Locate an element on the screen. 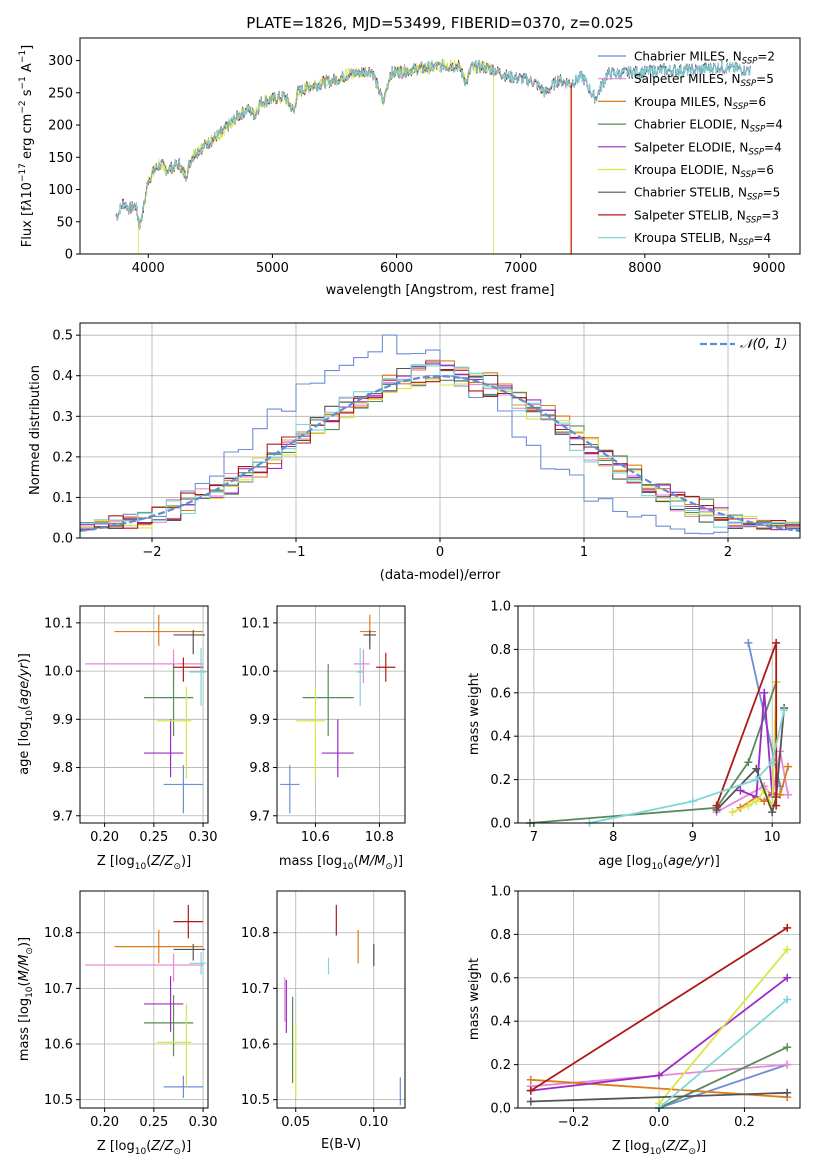 The height and width of the screenshot is (1170, 819). x-tick-label: 9000 is located at coordinates (768, 268).